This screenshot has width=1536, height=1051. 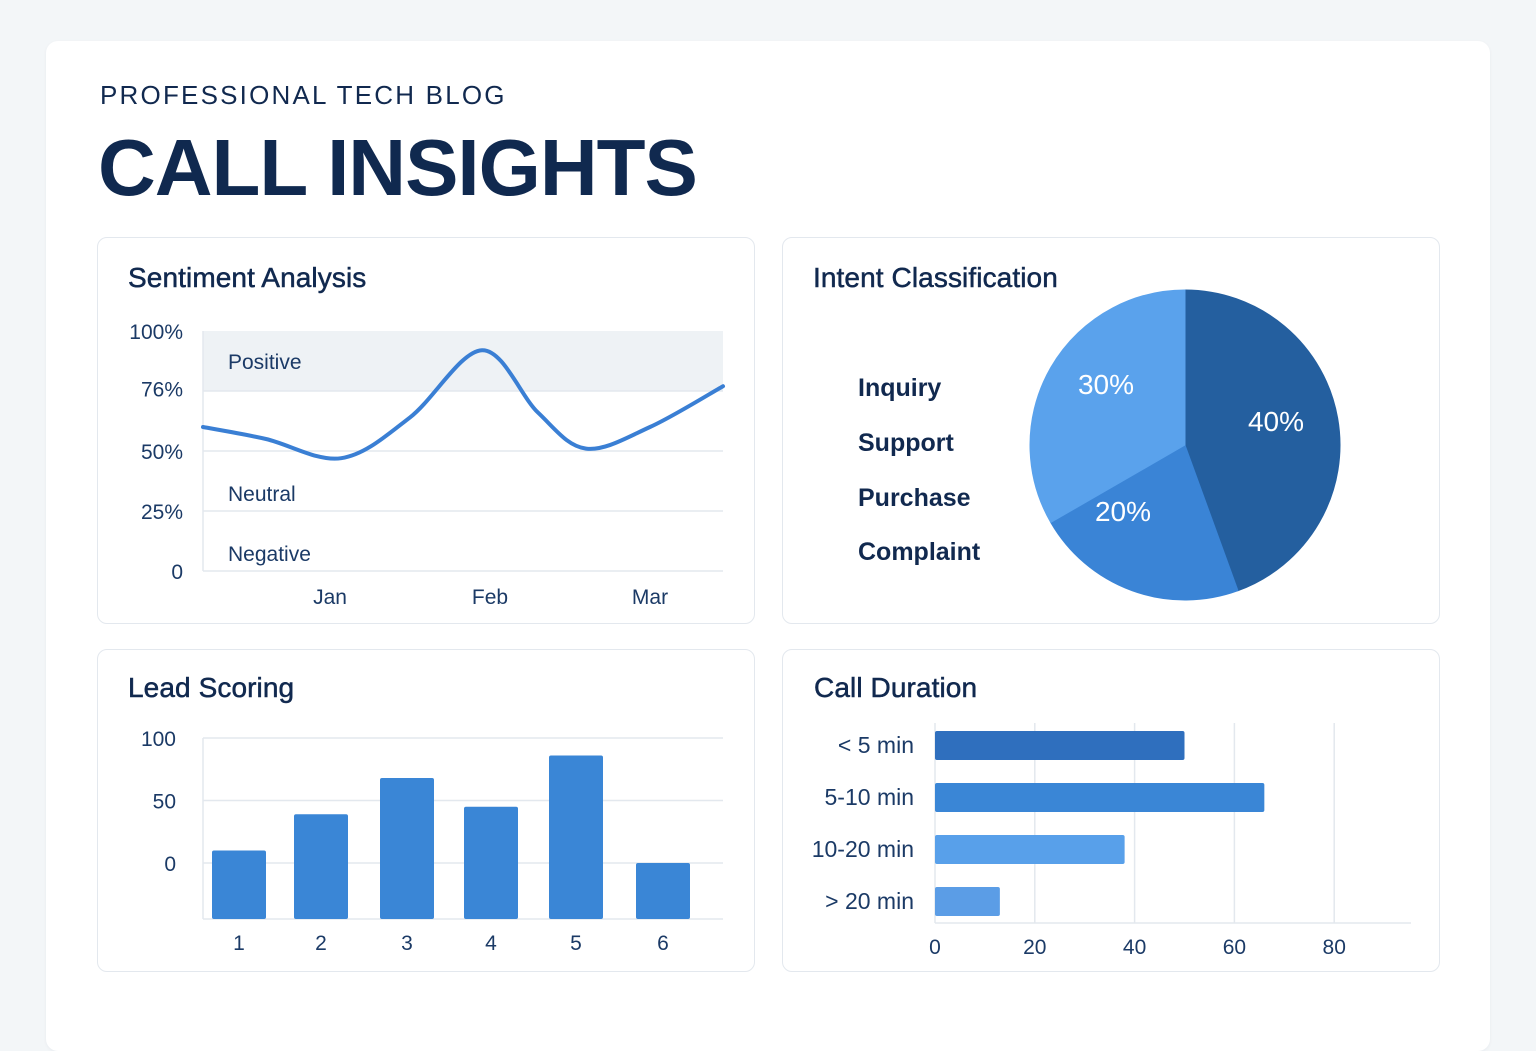 What do you see at coordinates (158, 739) in the screenshot?
I see `y-tick-label: 100` at bounding box center [158, 739].